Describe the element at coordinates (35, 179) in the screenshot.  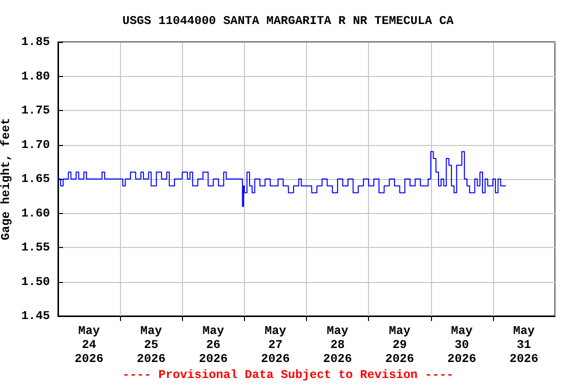
I see `y-tick-label: 1.65` at that location.